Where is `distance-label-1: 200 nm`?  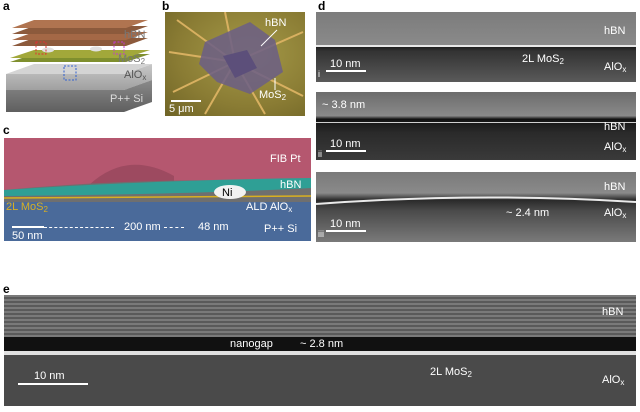 distance-label-1: 200 nm is located at coordinates (142, 227).